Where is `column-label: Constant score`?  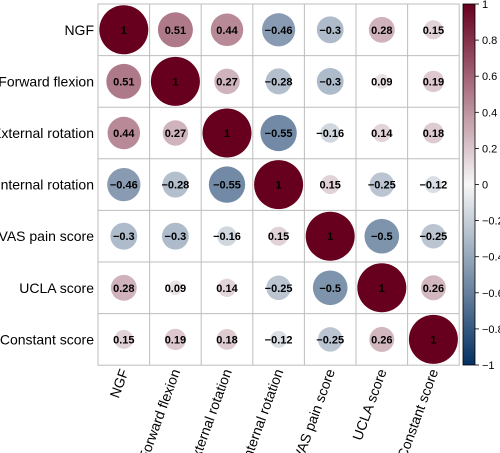 column-label: Constant score is located at coordinates (417, 410).